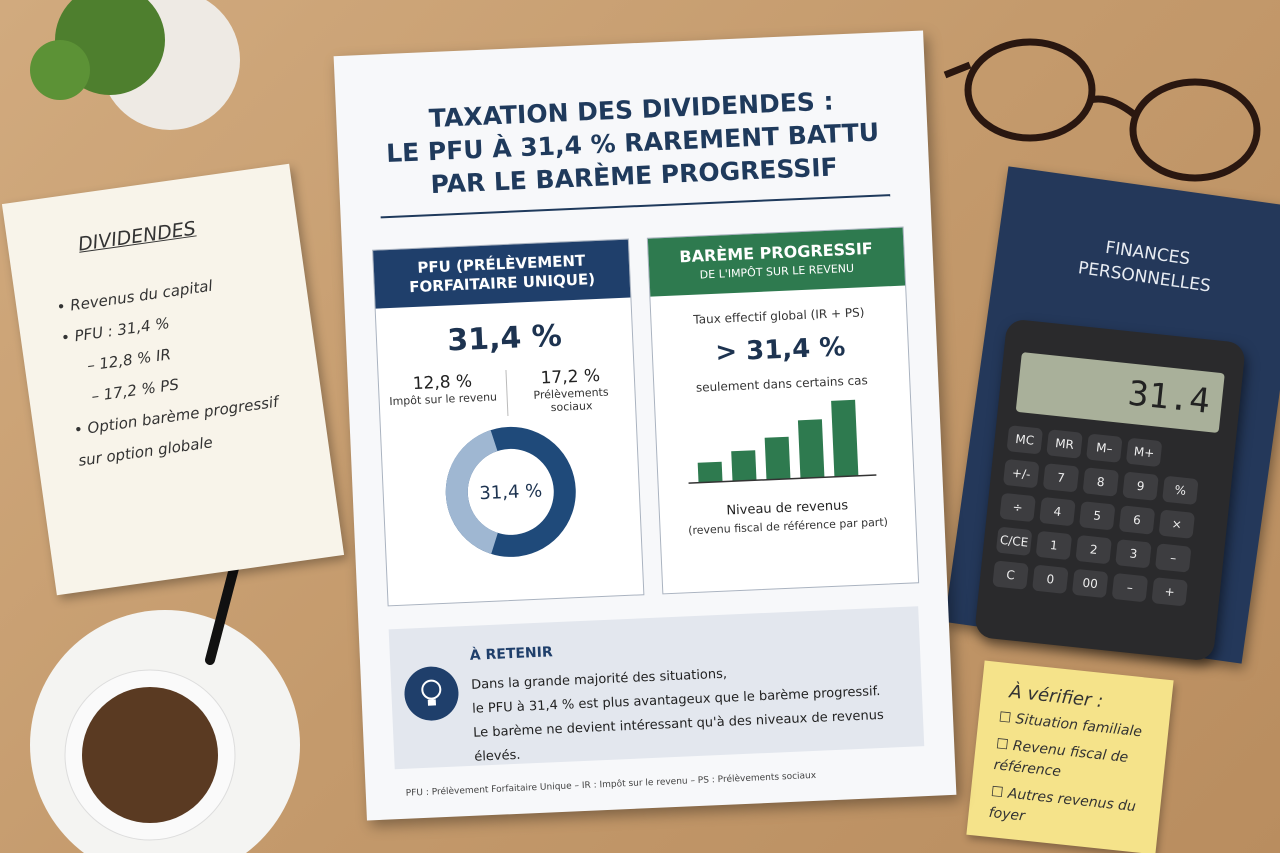  I want to click on pfu-rate: 31,4 %, so click(504, 338).